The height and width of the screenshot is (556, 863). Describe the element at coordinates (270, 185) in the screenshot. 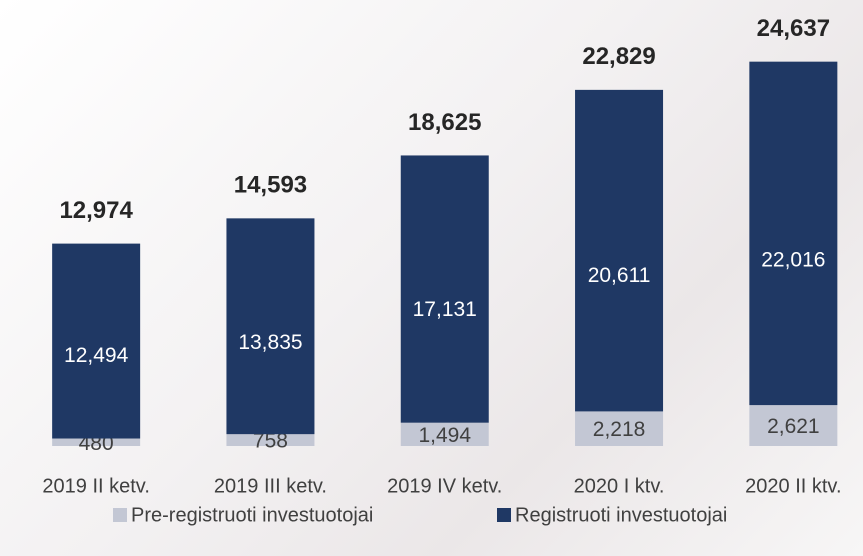

I see `total-label: 14,593` at that location.